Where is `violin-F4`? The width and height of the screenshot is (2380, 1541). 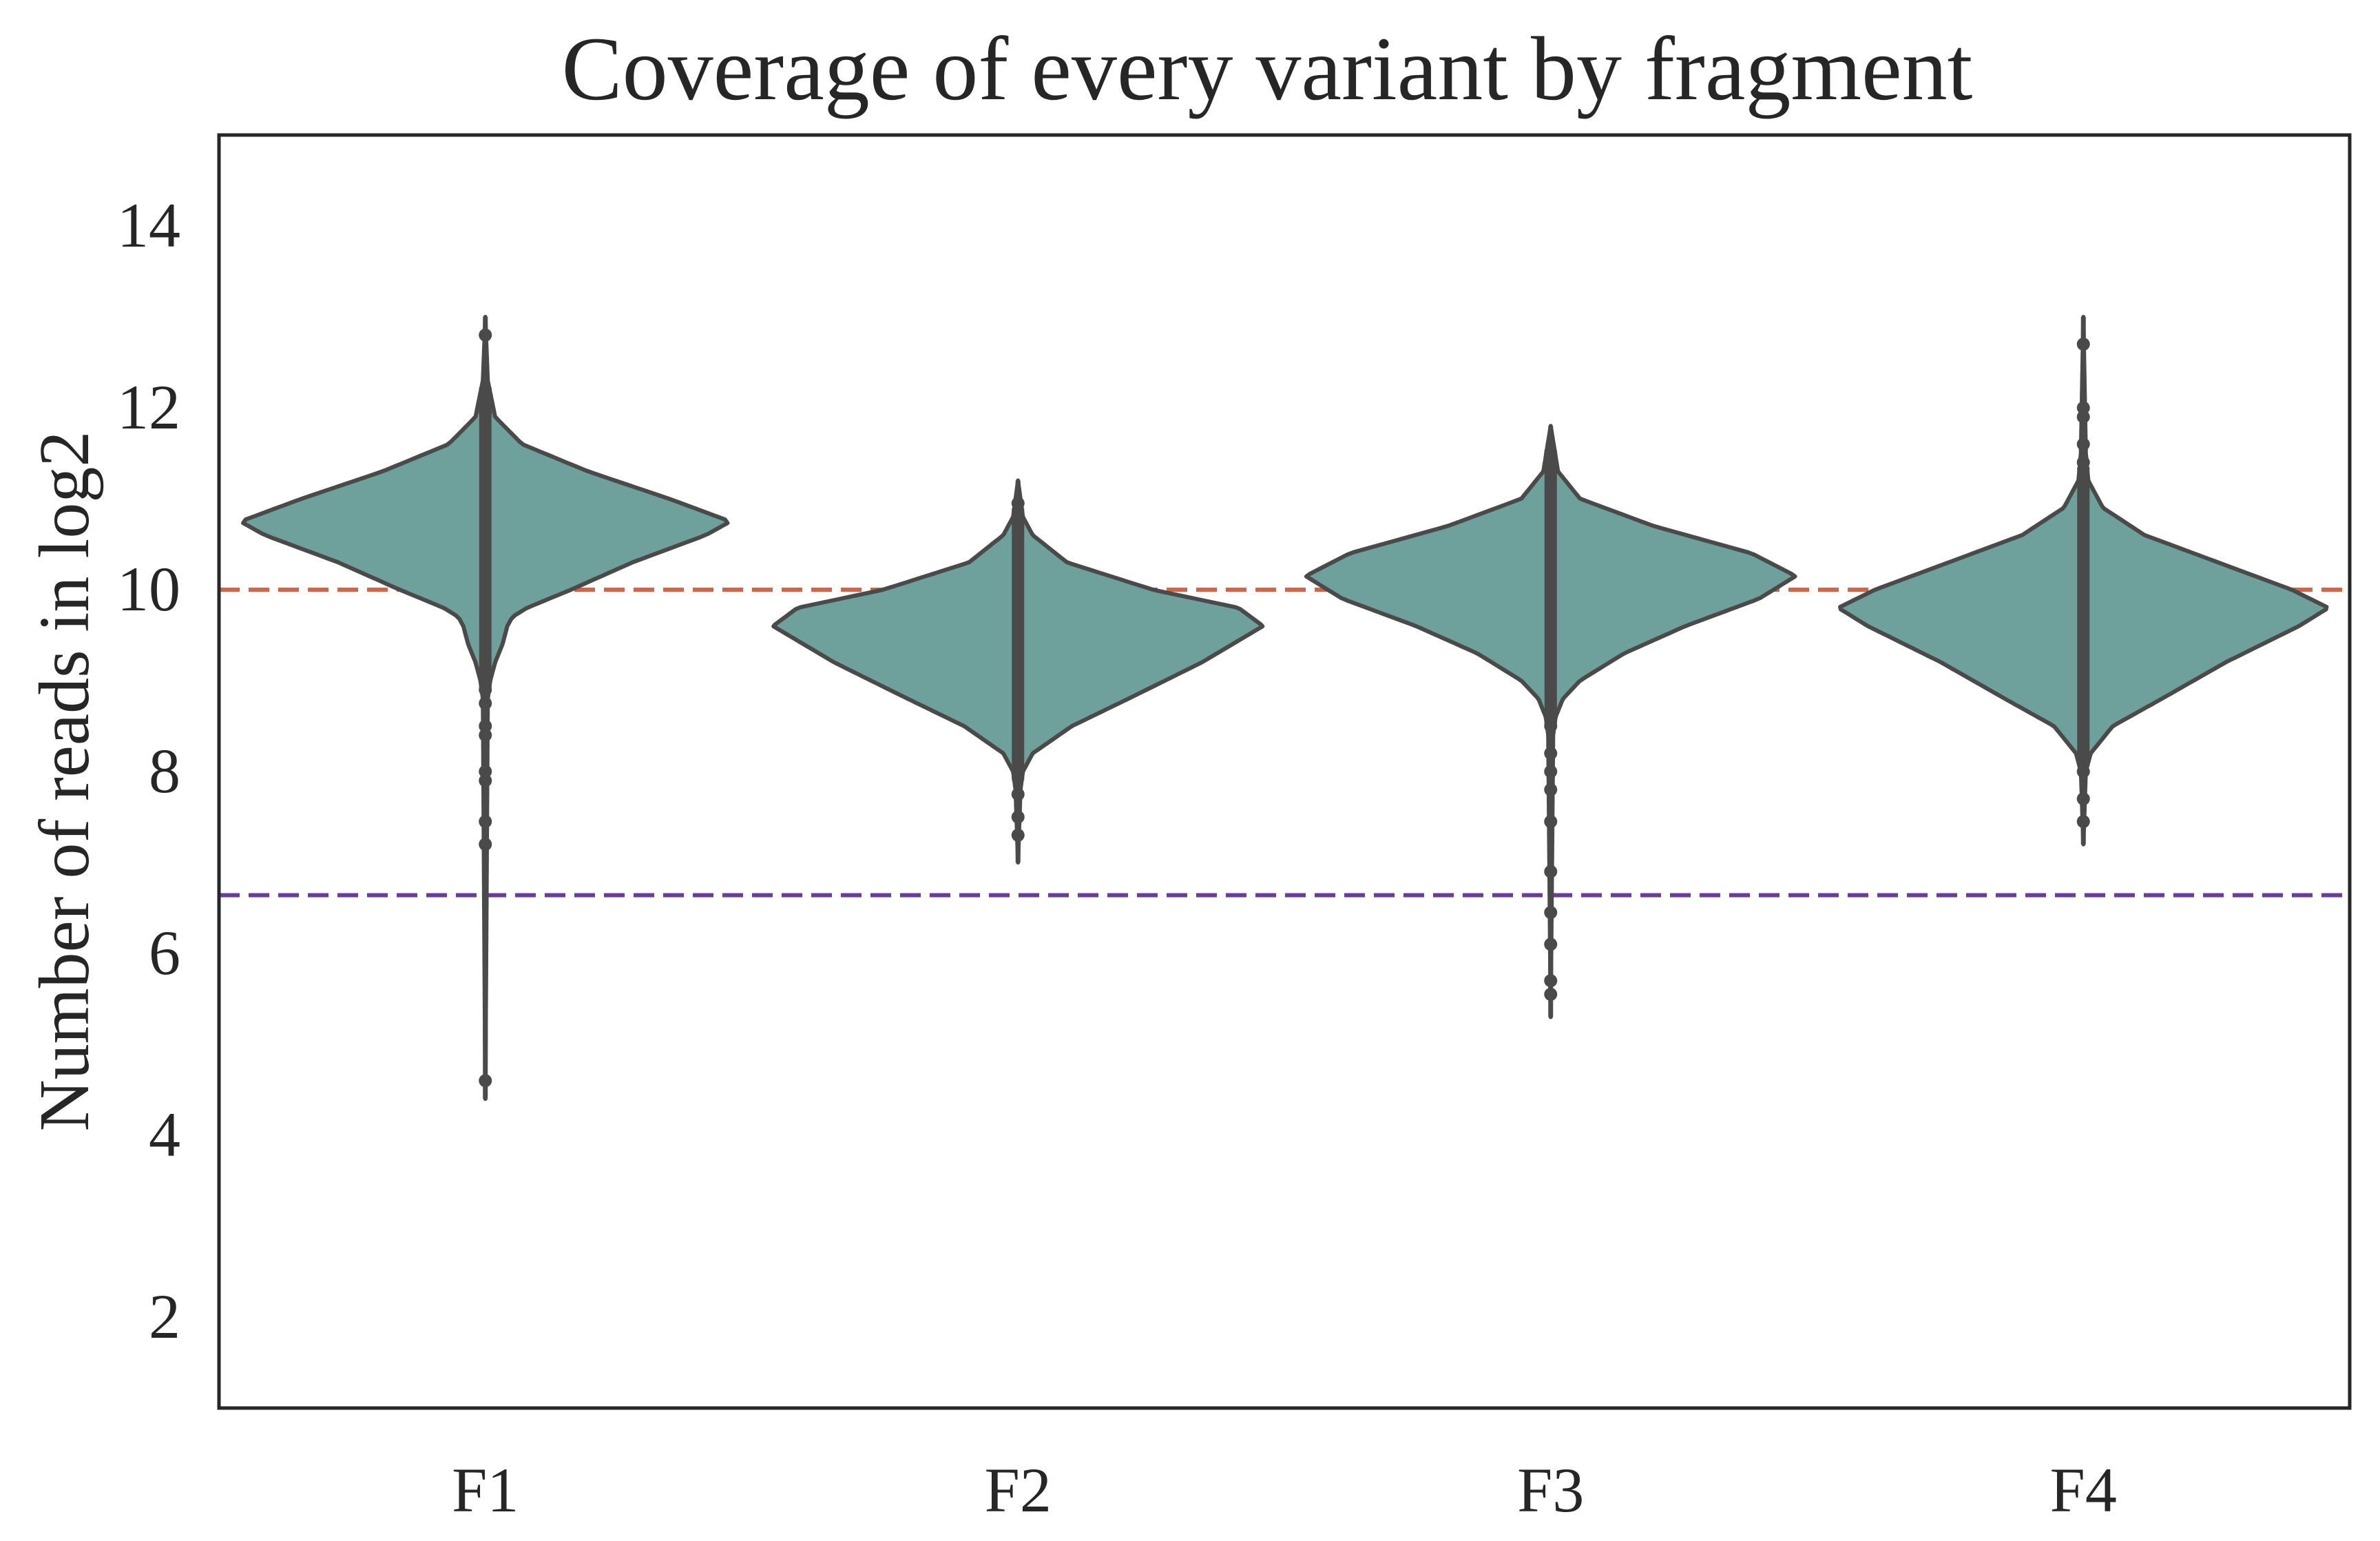 violin-F4 is located at coordinates (2083, 581).